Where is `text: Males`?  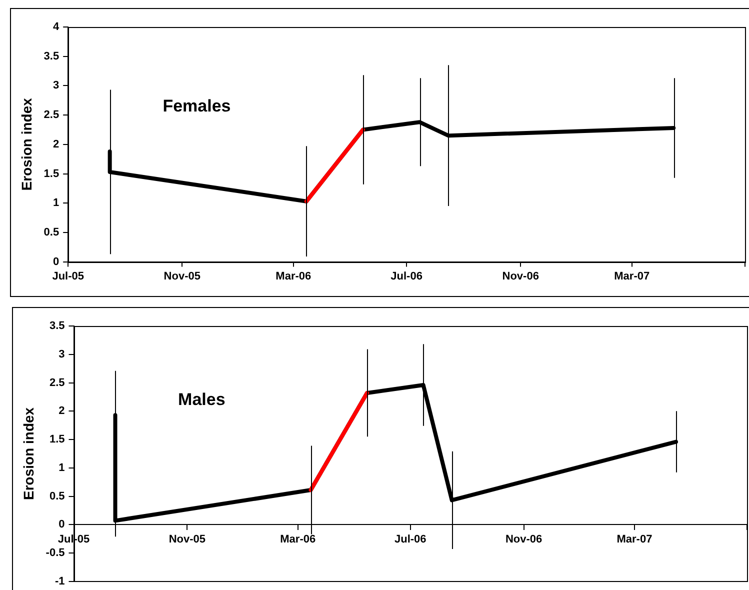
text: Males is located at coordinates (202, 399).